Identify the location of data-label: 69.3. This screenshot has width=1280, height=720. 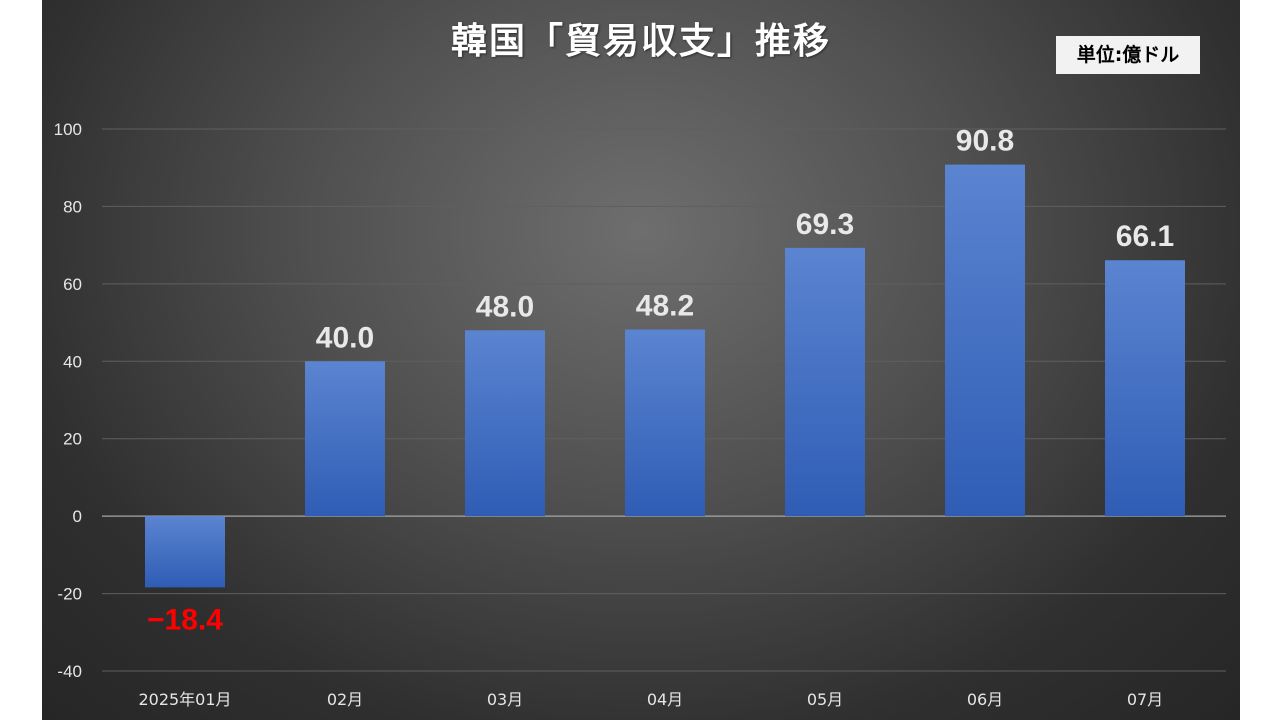
(825, 224).